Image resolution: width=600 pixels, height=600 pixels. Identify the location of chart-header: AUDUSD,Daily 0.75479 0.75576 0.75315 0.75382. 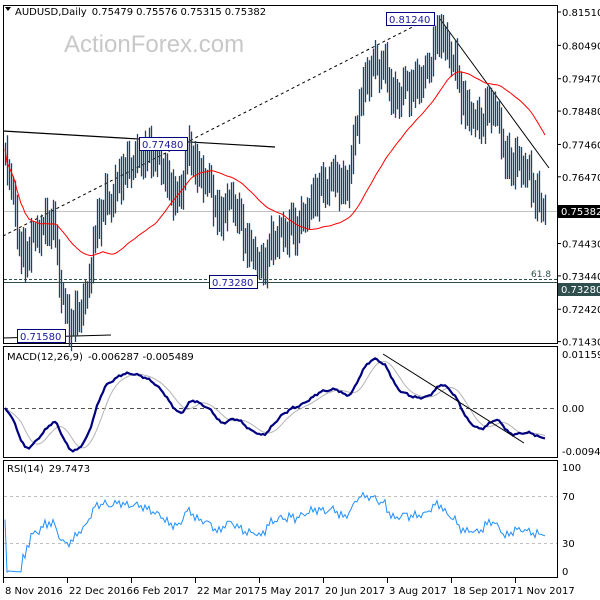
(140, 12).